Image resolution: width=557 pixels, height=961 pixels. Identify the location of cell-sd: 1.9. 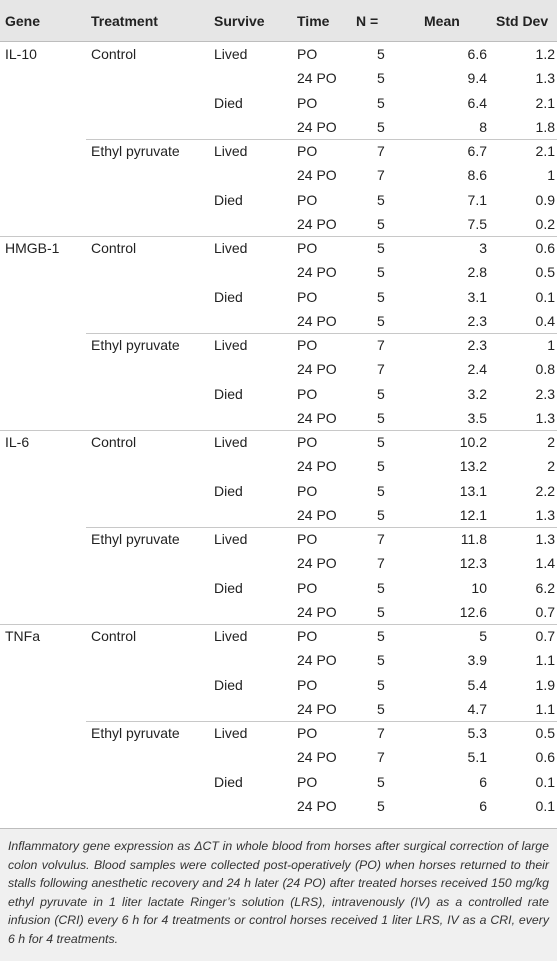
(545, 684).